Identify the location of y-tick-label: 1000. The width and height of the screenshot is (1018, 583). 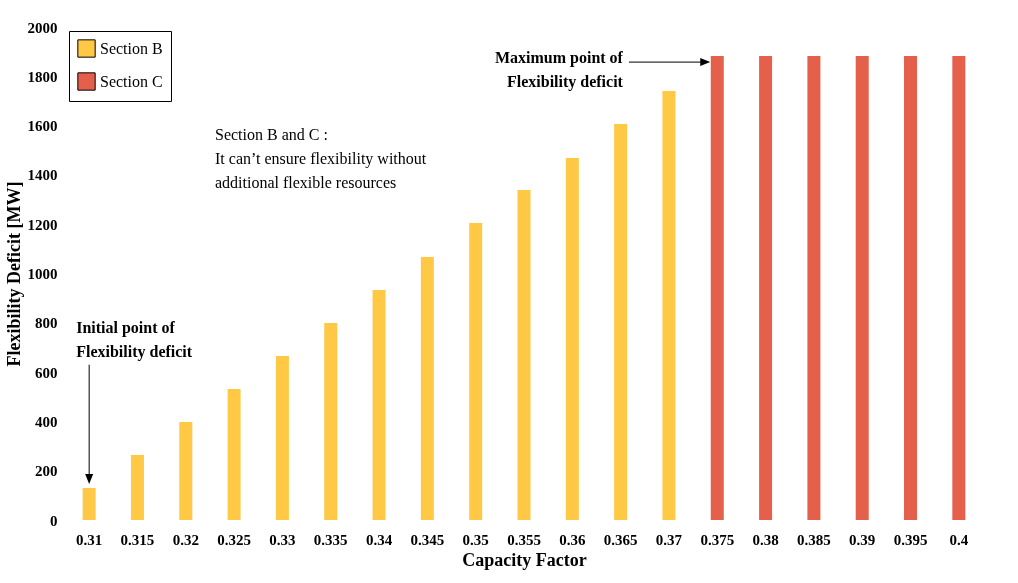
(42, 274).